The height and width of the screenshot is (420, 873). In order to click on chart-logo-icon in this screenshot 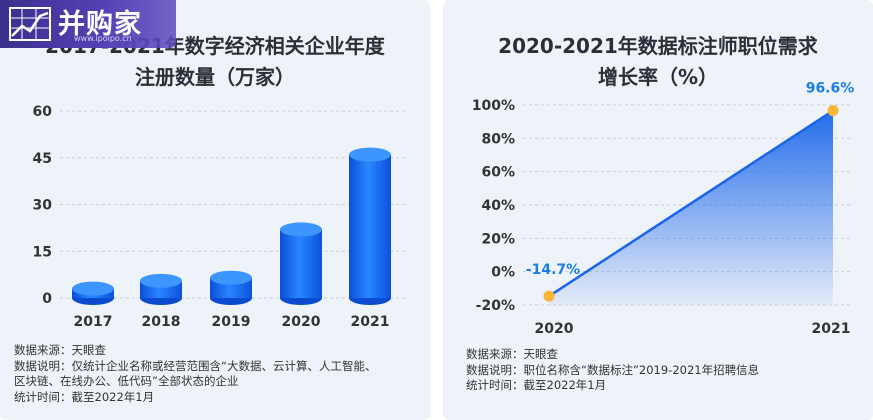, I will do `click(30, 24)`.